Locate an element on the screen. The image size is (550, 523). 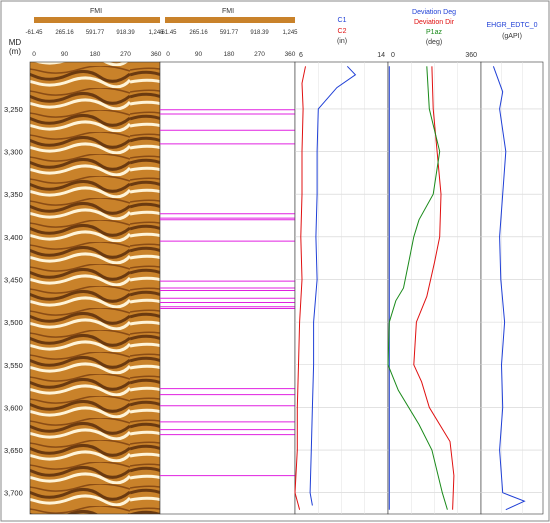
caliper-scale-max: 14 is located at coordinates (381, 55).